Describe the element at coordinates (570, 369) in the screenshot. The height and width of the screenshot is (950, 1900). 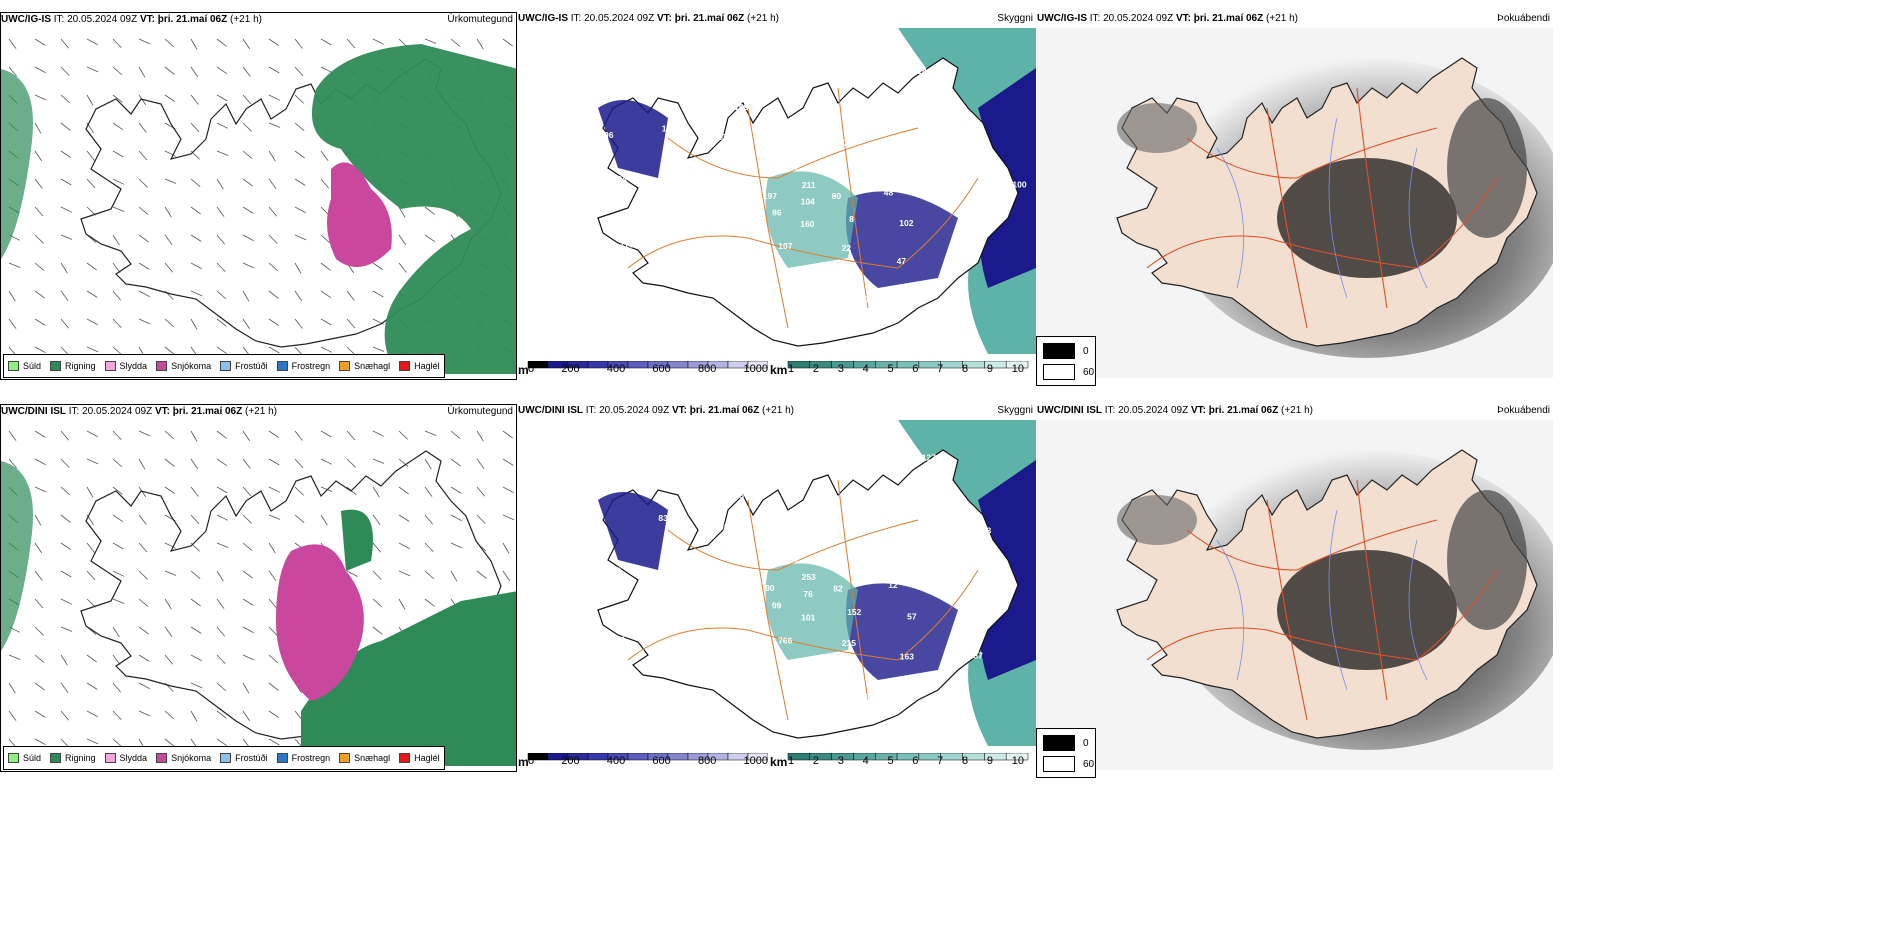
I see `tick-label: 200` at that location.